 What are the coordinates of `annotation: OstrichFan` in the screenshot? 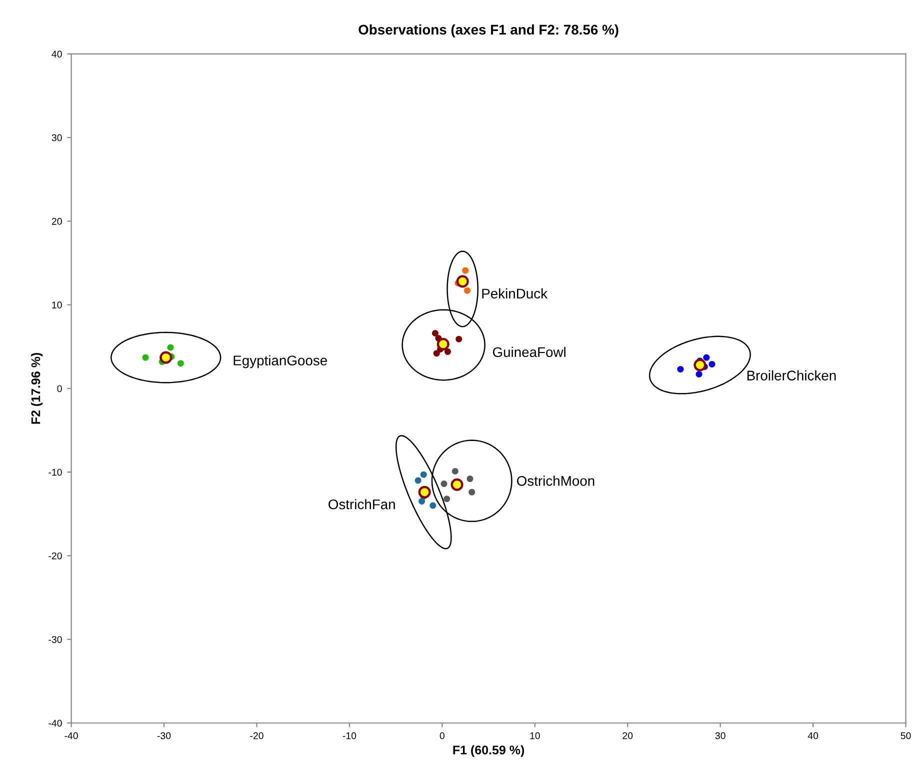 It's located at (361, 504).